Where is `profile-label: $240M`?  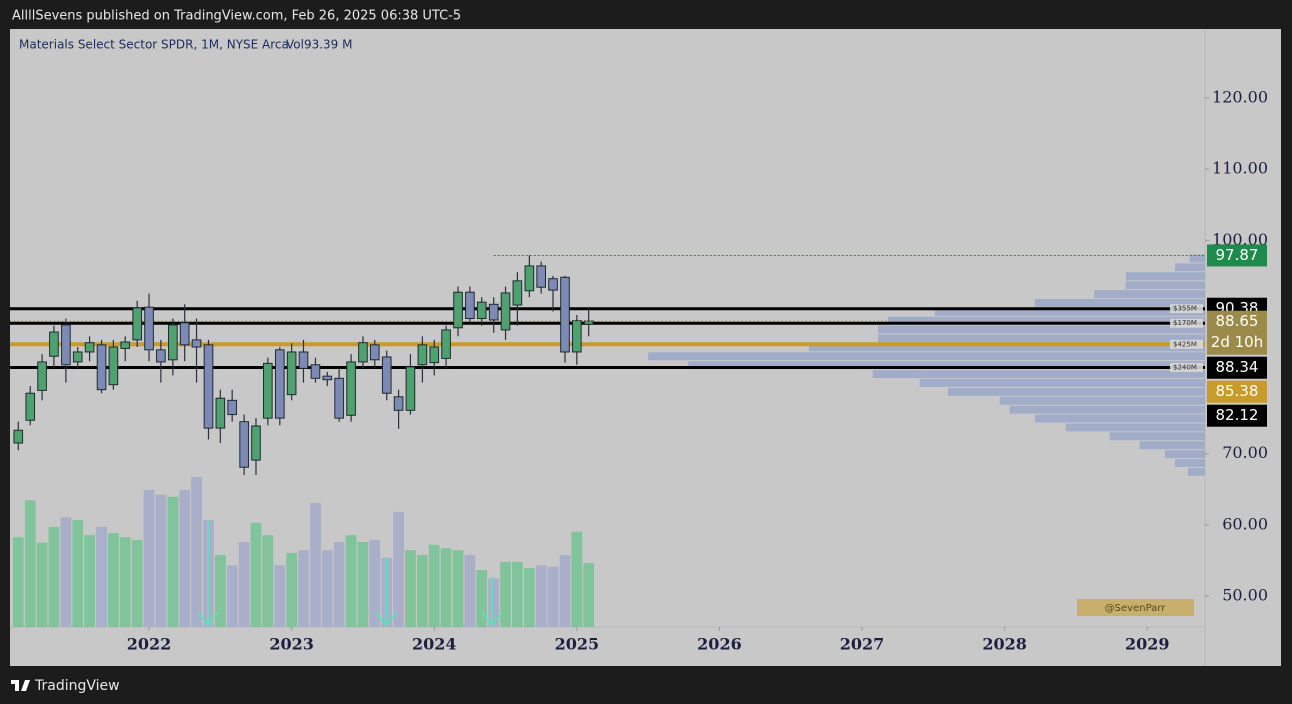 profile-label: $240M is located at coordinates (1185, 367).